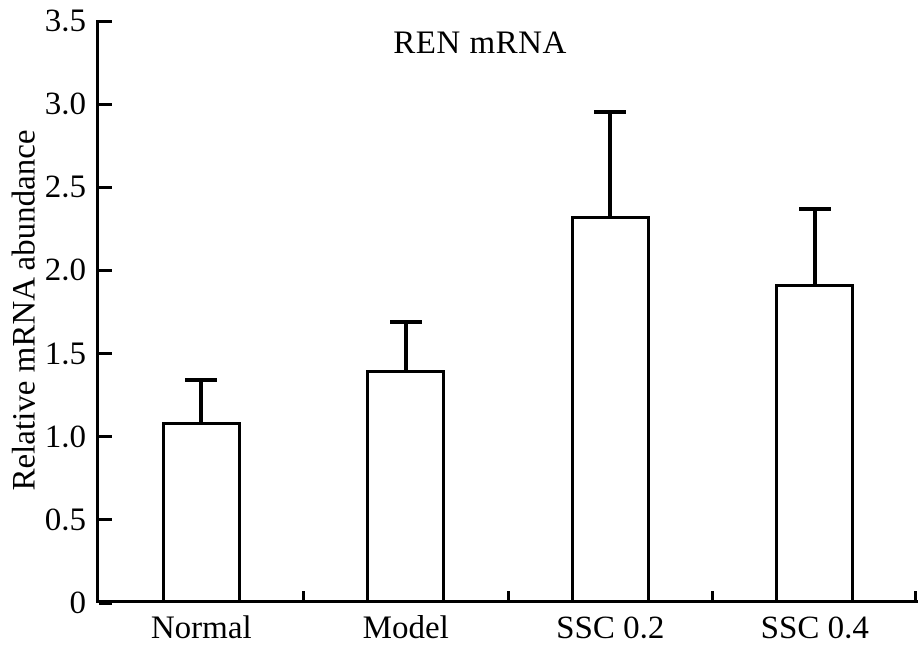 The image size is (918, 653). I want to click on y-tick-label: 0, so click(78, 603).